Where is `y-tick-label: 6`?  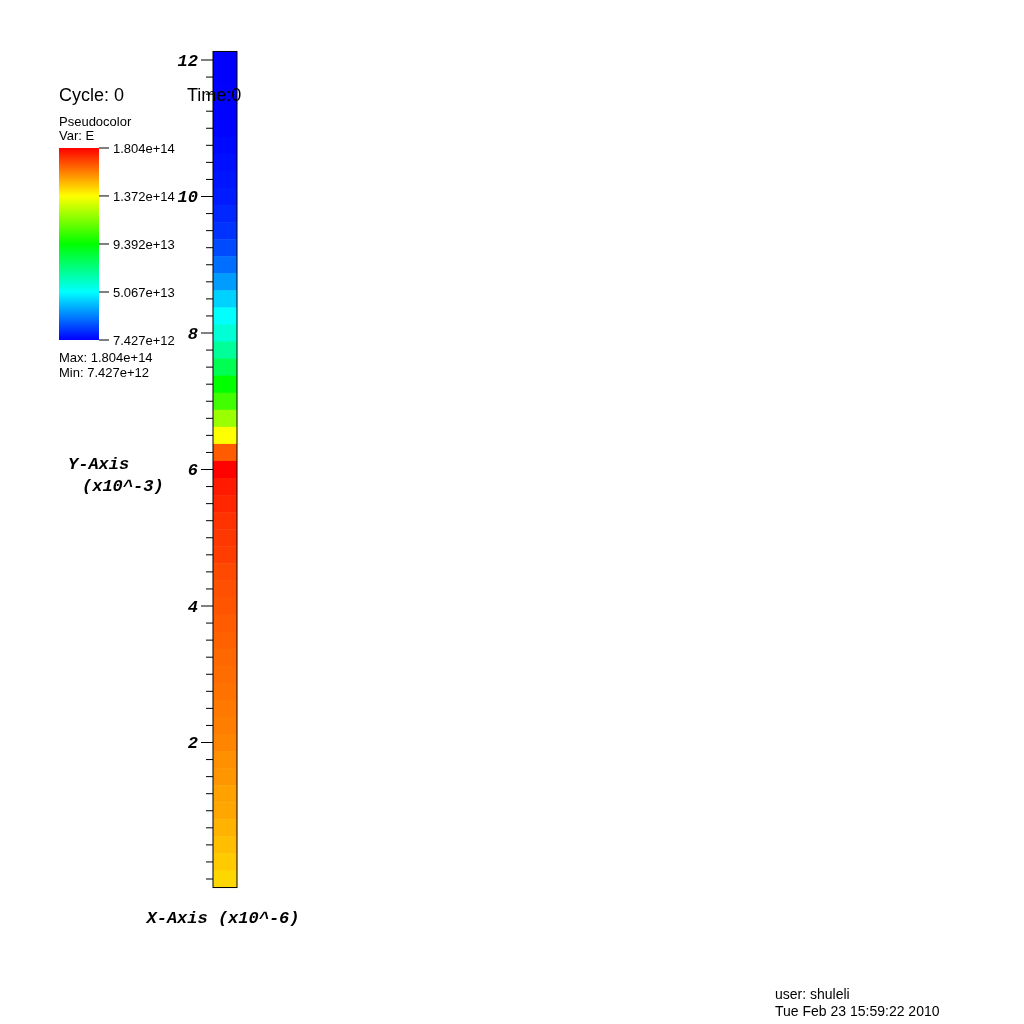 y-tick-label: 6 is located at coordinates (192, 471).